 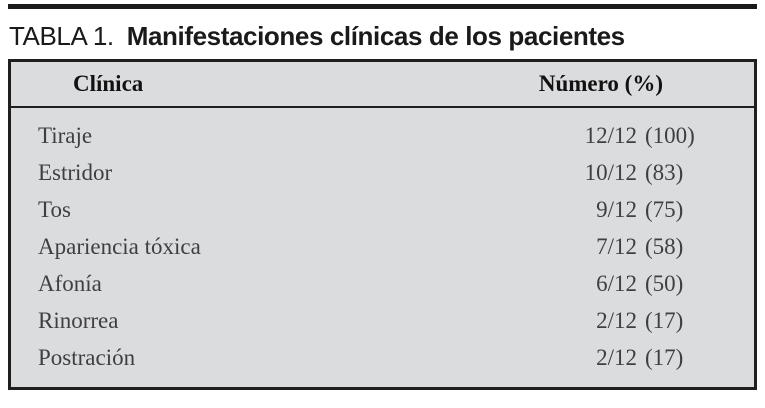 I want to click on row-percent: (83), so click(x=664, y=172).